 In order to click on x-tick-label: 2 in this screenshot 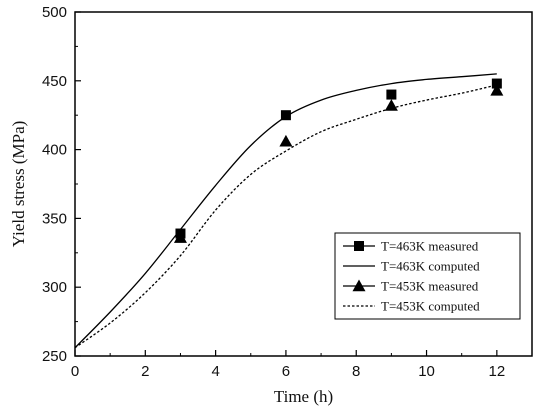, I will do `click(145, 371)`.